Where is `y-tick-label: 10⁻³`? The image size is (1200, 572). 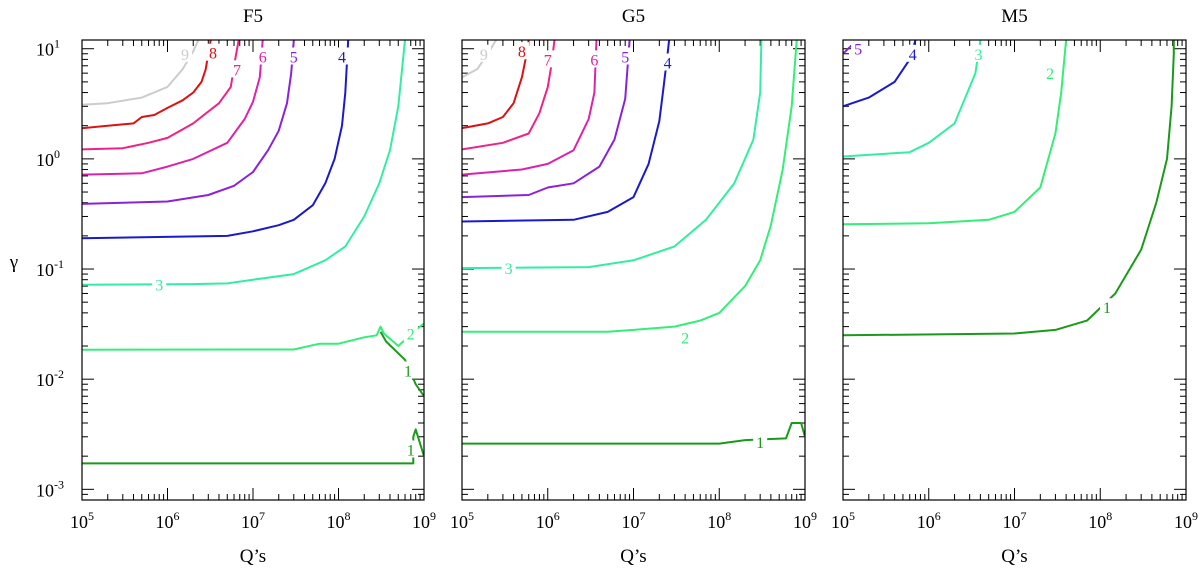 y-tick-label: 10⁻³ is located at coordinates (50, 488).